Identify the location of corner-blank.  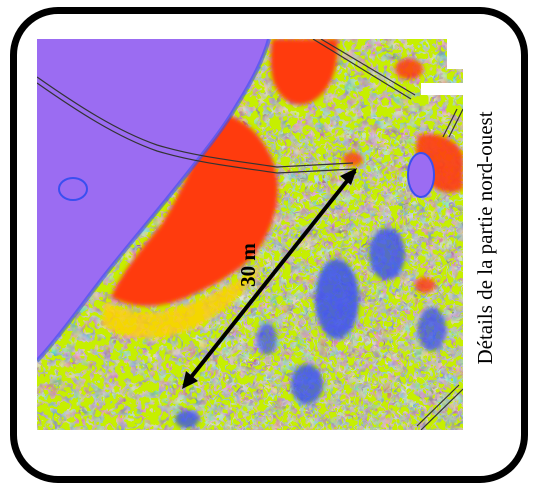
(455, 54).